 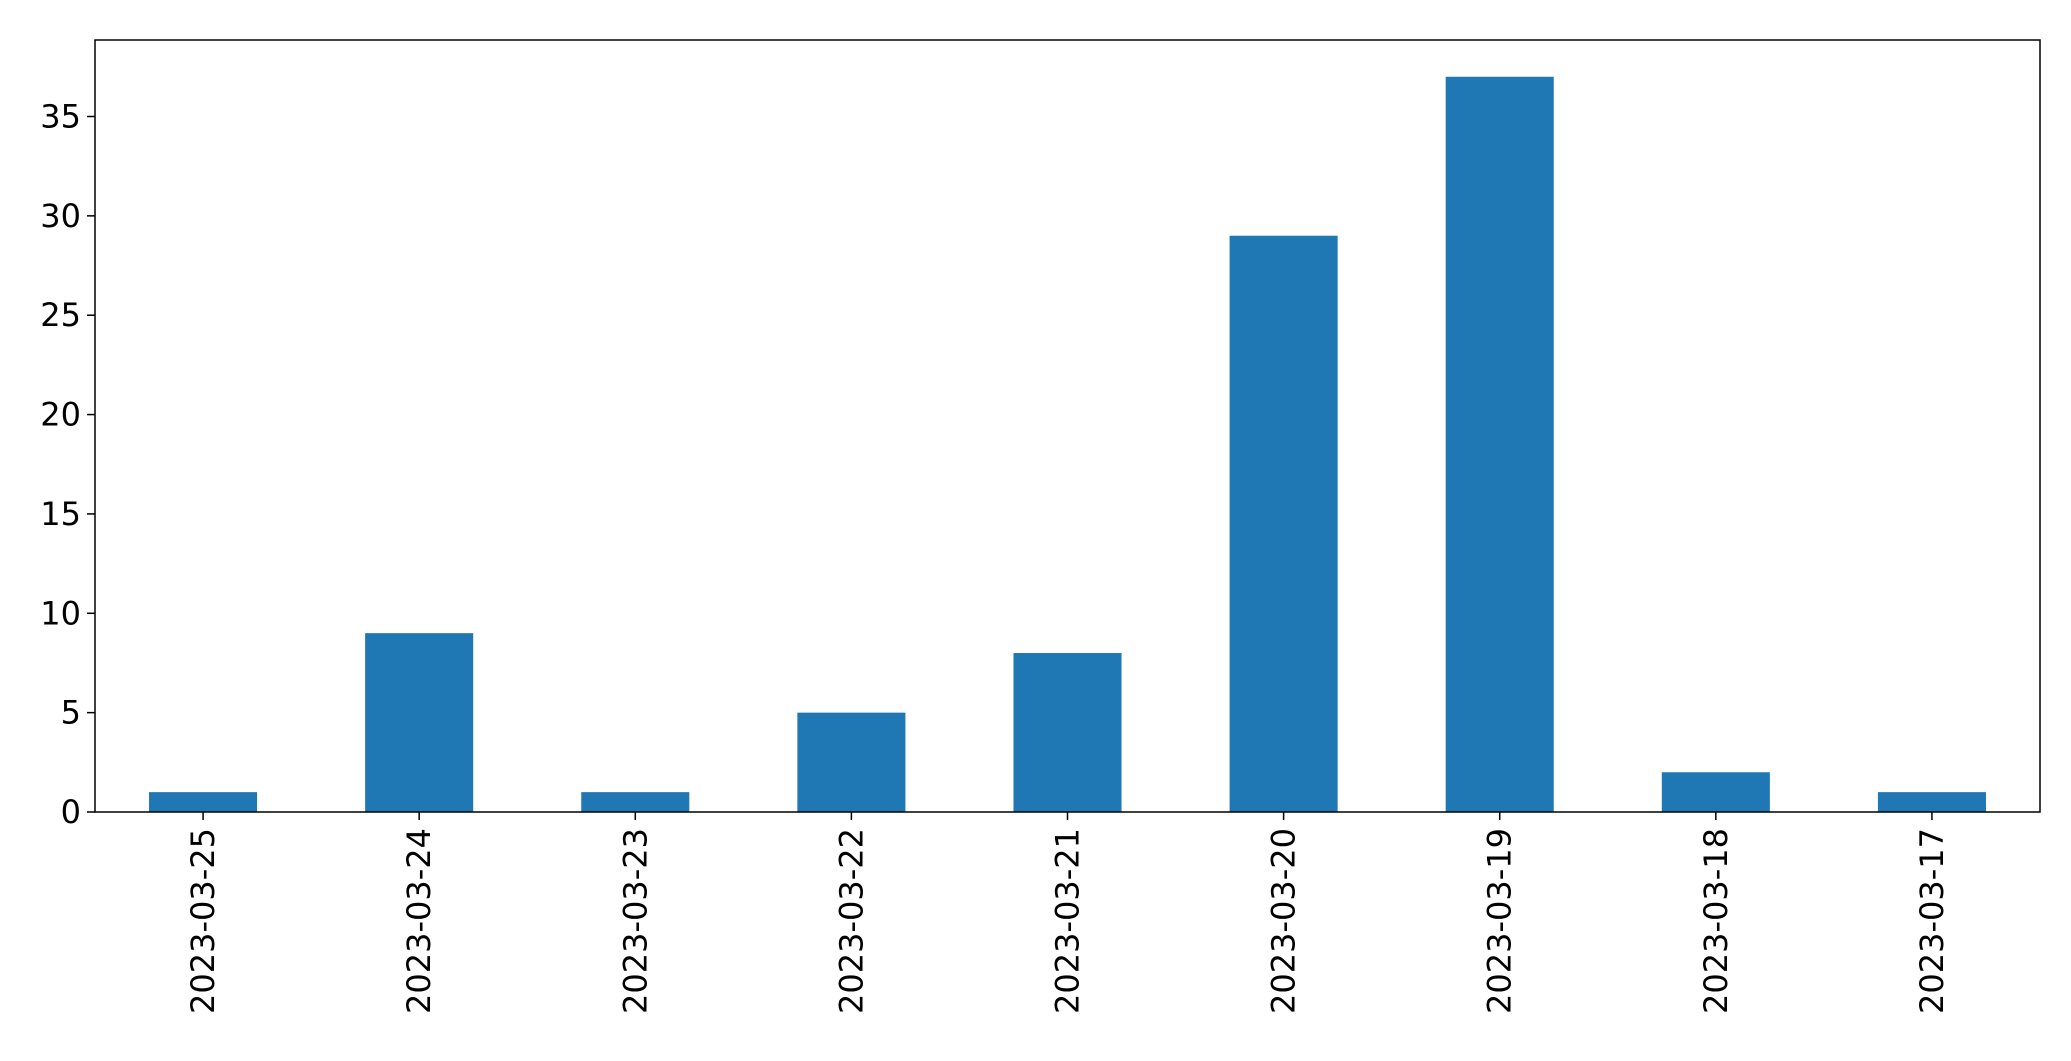 What do you see at coordinates (60, 415) in the screenshot?
I see `y-tick-label: 20` at bounding box center [60, 415].